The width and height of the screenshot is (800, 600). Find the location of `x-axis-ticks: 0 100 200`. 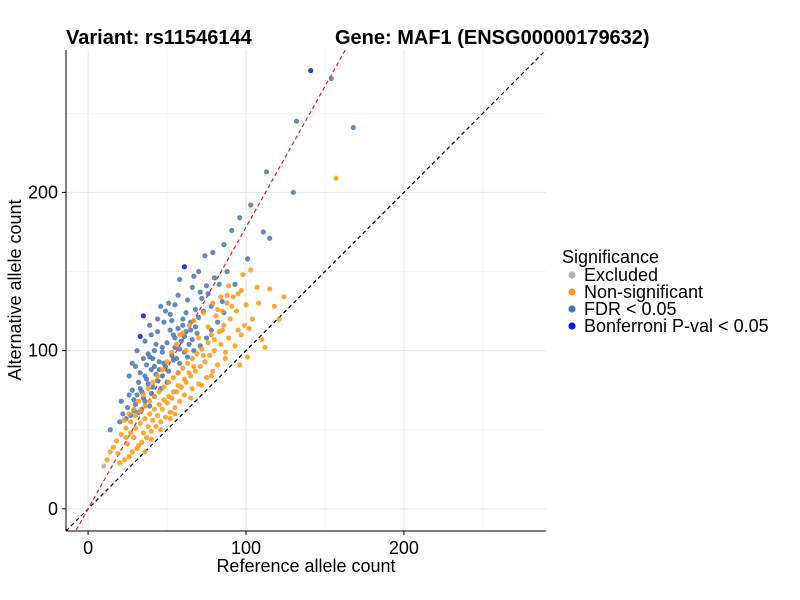

x-axis-ticks: 0 100 200 is located at coordinates (251, 544).